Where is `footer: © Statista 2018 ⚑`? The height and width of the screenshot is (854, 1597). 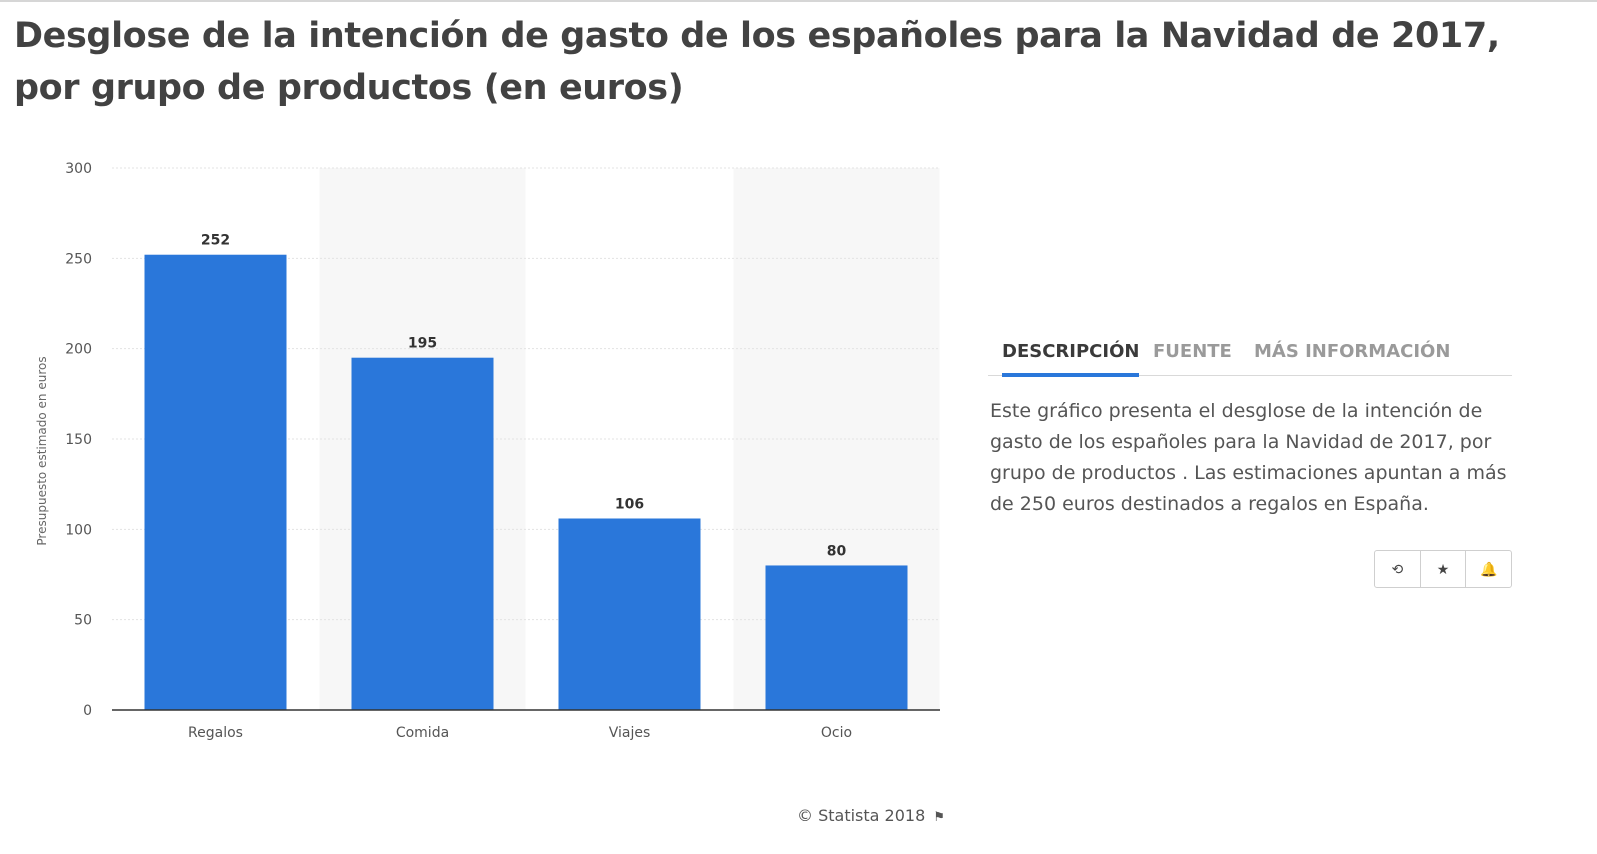 footer: © Statista 2018 ⚑ is located at coordinates (871, 816).